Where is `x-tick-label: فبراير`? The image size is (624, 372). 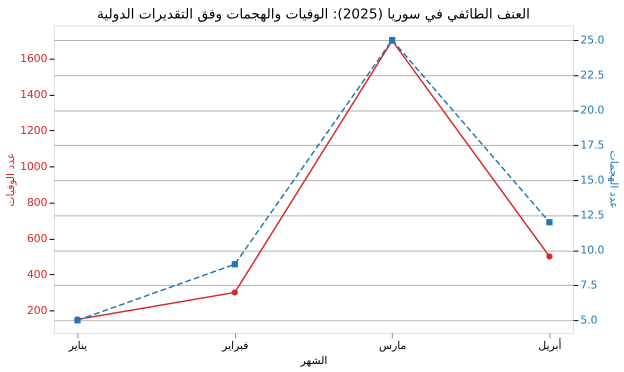
x-tick-label: فبراير is located at coordinates (234, 345).